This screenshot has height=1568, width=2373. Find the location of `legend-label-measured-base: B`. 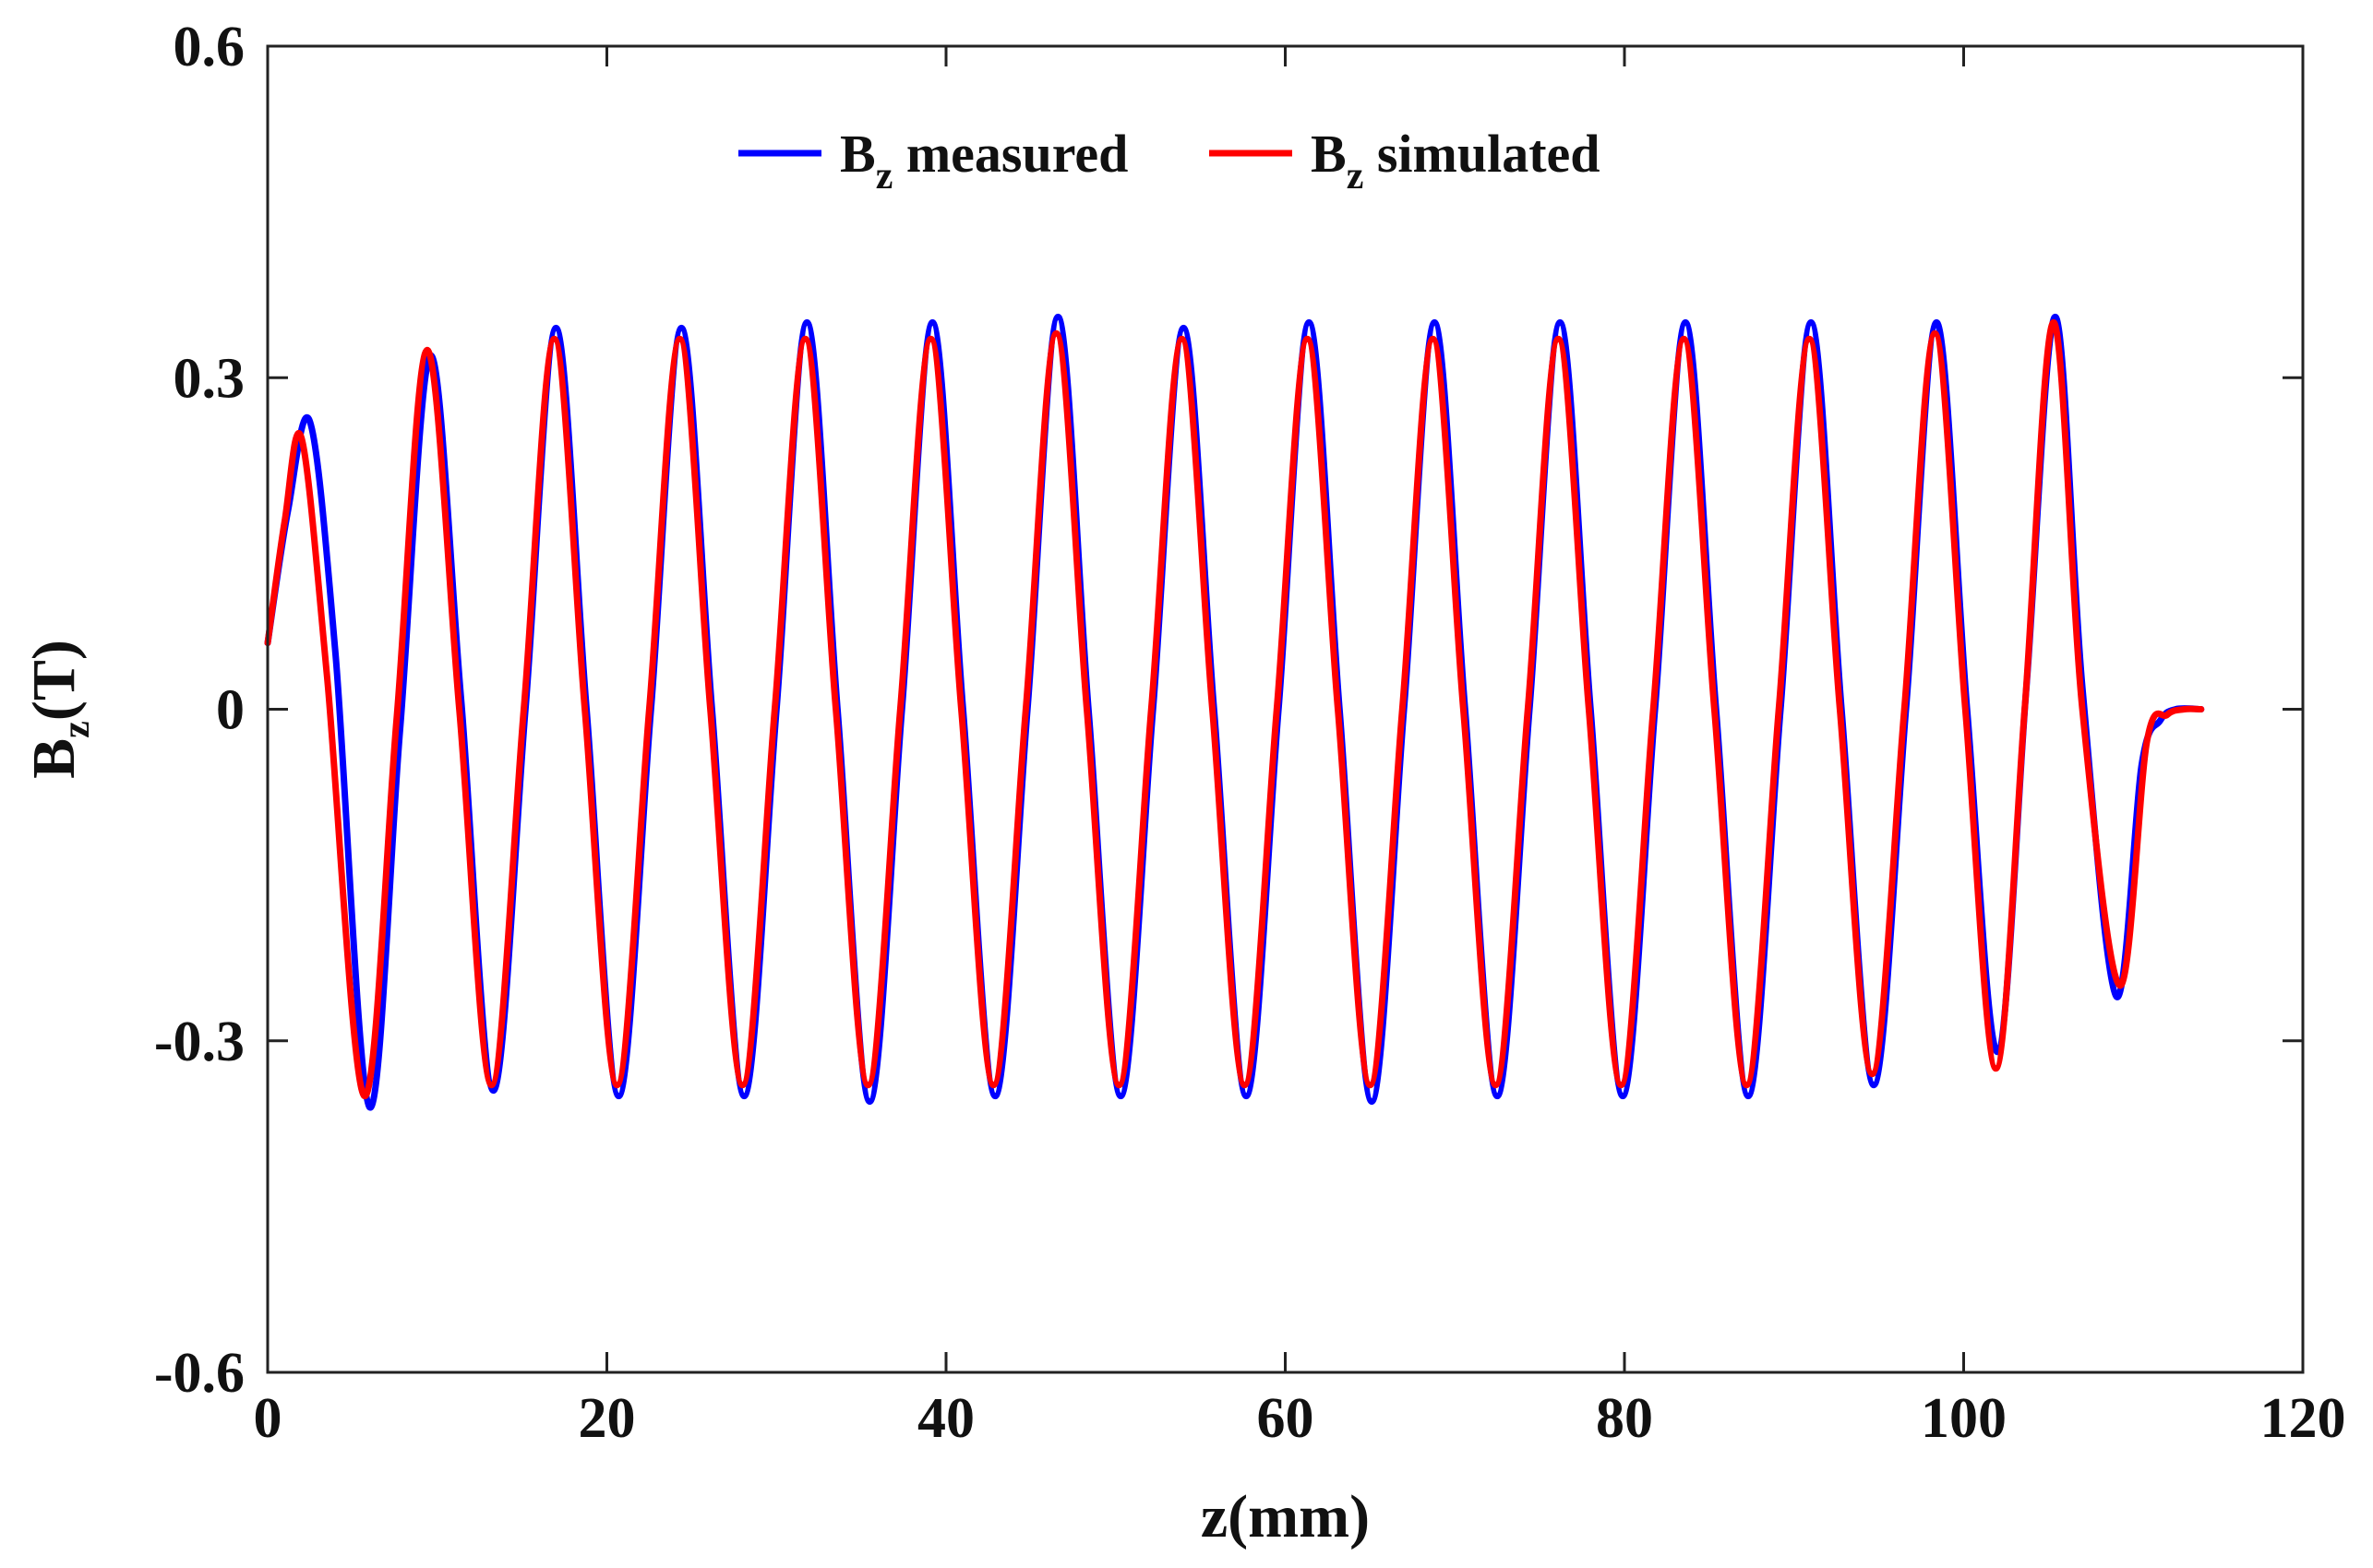

legend-label-measured-base: B is located at coordinates (858, 154).